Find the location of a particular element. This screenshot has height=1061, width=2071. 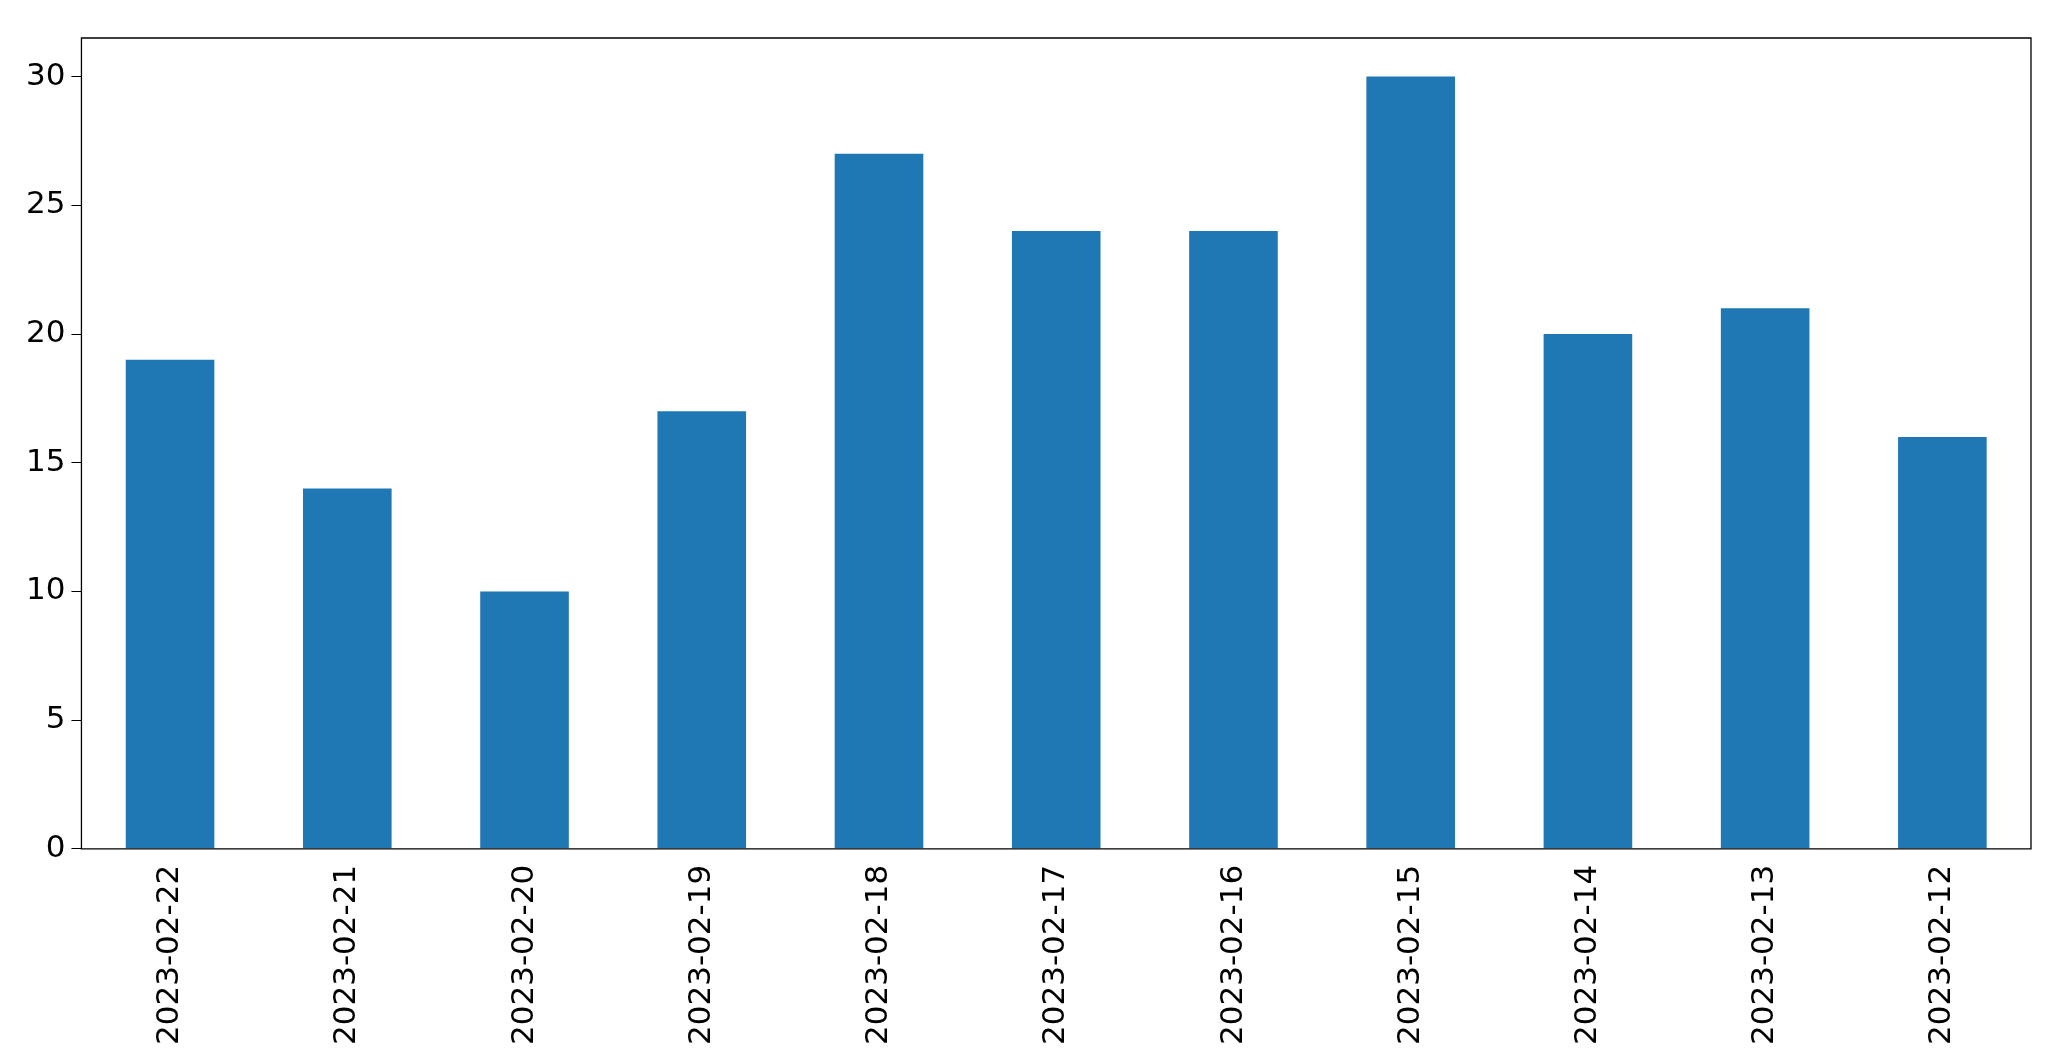

y-tick-label: 5 is located at coordinates (55, 717).